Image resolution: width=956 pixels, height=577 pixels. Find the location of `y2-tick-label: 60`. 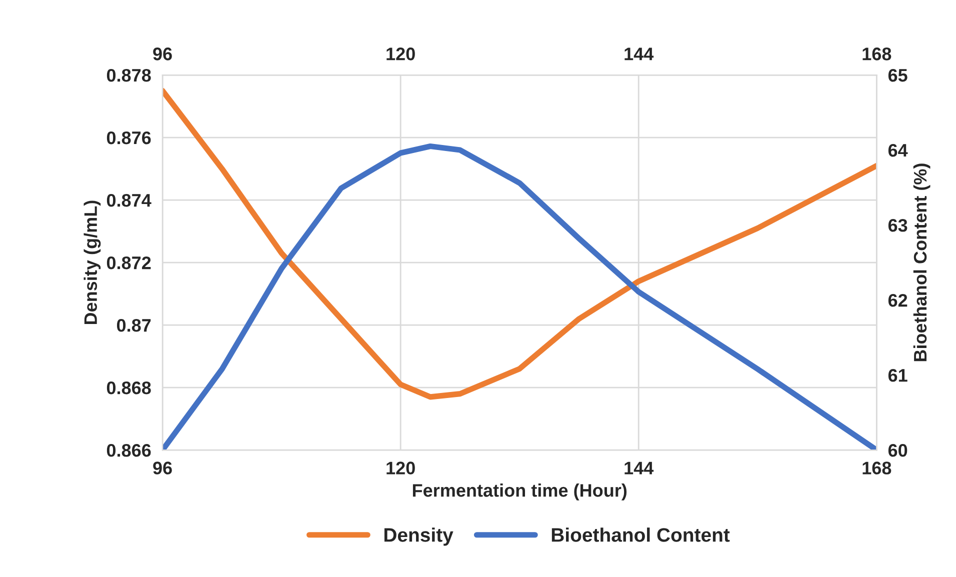

y2-tick-label: 60 is located at coordinates (898, 450).